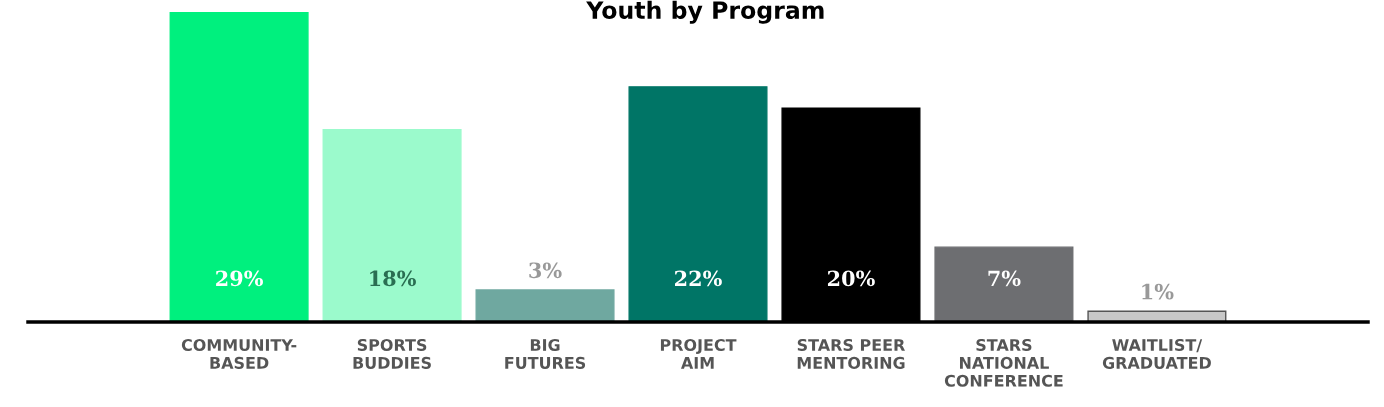 This screenshot has height=407, width=1384. Describe the element at coordinates (1156, 353) in the screenshot. I see `x-tick-label: WAITLIST/ GRADUATED` at that location.